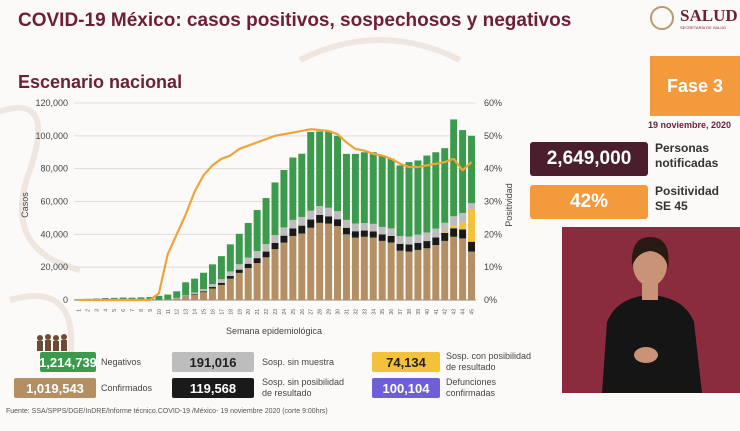  What do you see at coordinates (133, 310) in the screenshot?
I see `x-tick-label: 7` at bounding box center [133, 310].